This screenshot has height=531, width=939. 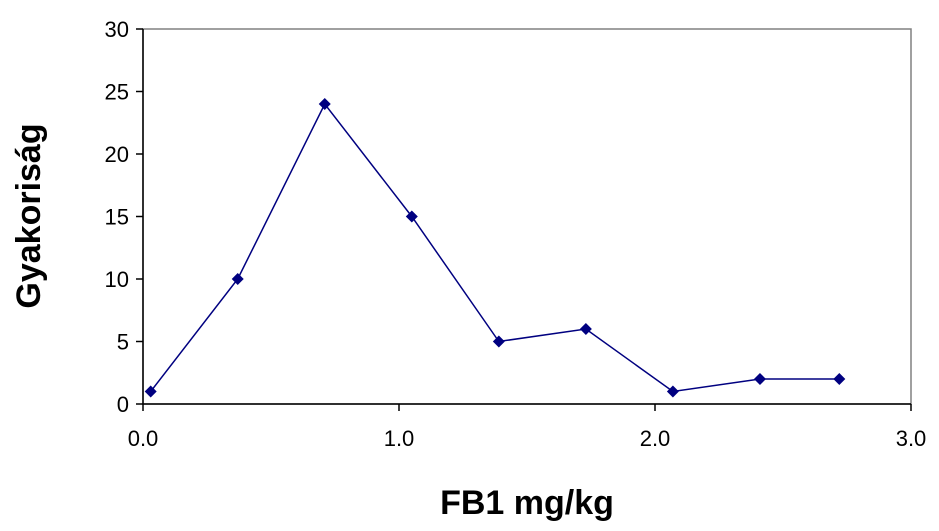 I want to click on y-tick-label: 30, so click(x=117, y=29).